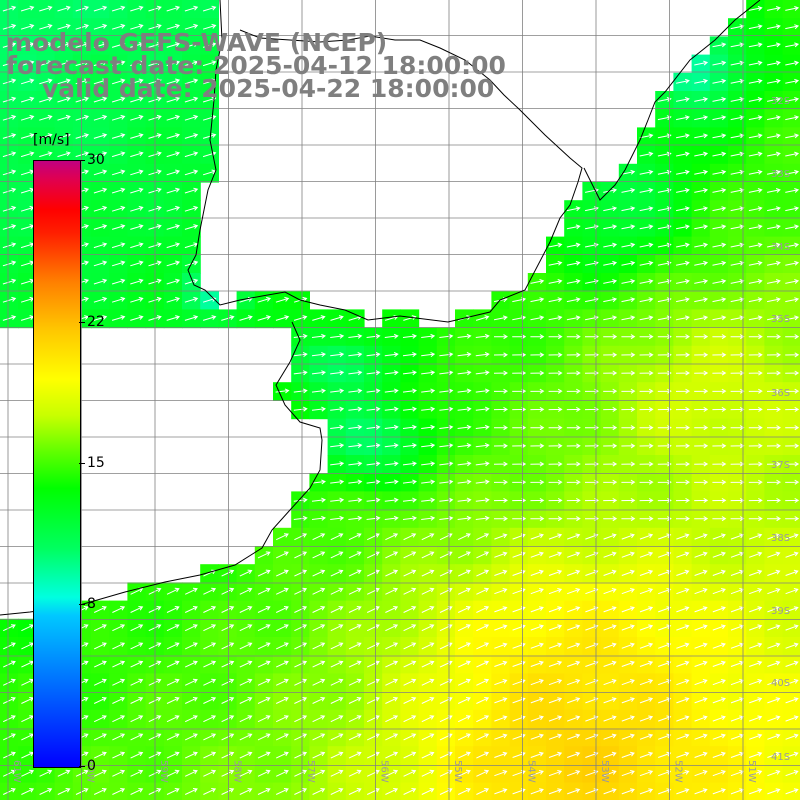  I want to click on longitude-label: 54W, so click(531, 771).